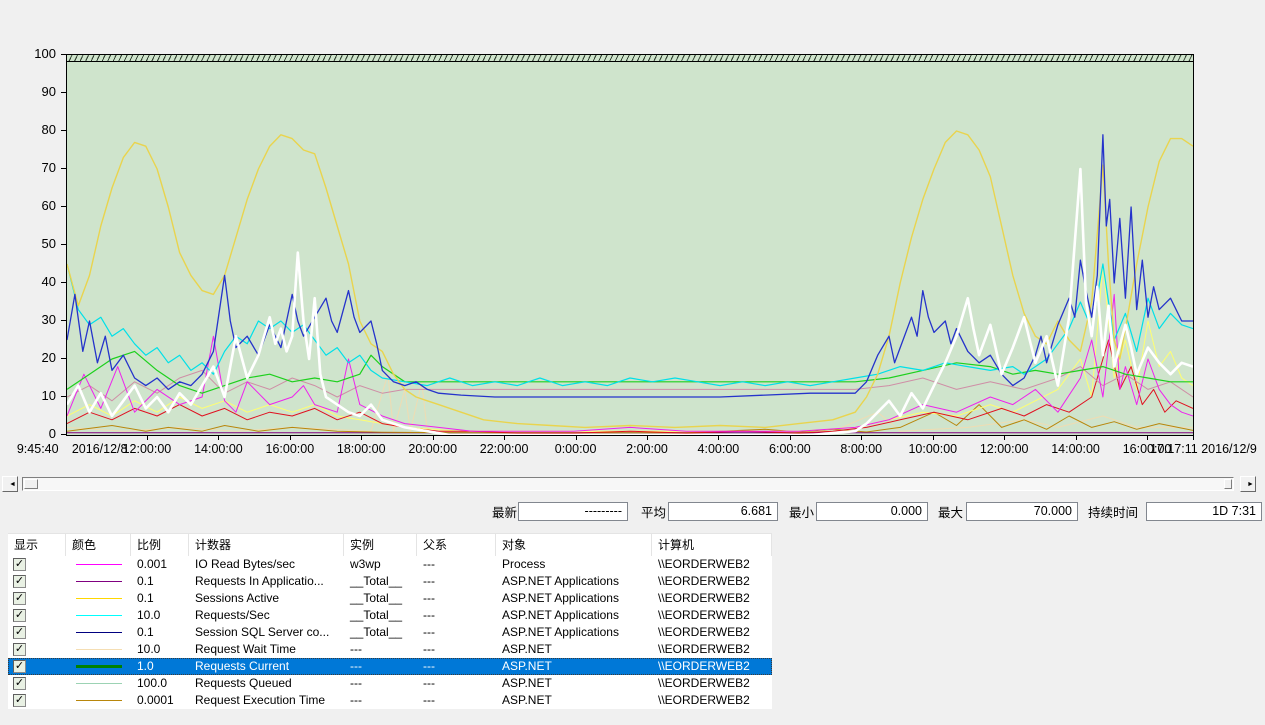 The height and width of the screenshot is (725, 1265). Describe the element at coordinates (149, 615) in the screenshot. I see `counter-scale: 10.0` at that location.